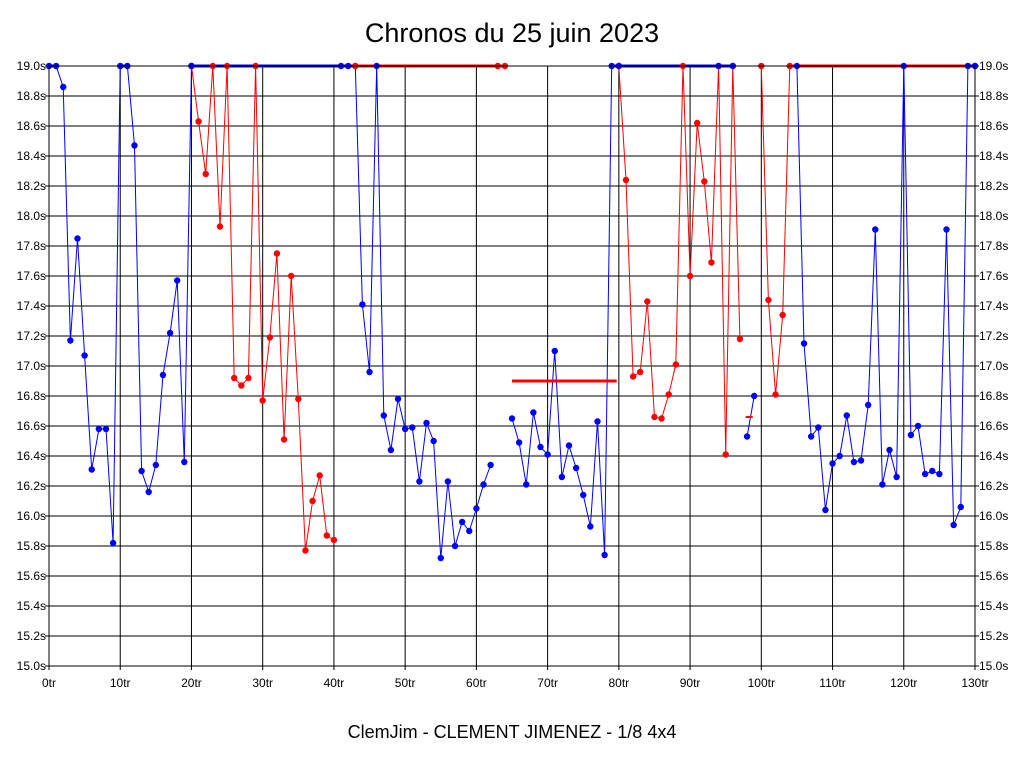  What do you see at coordinates (476, 683) in the screenshot?
I see `x-tick-label: 60tr` at bounding box center [476, 683].